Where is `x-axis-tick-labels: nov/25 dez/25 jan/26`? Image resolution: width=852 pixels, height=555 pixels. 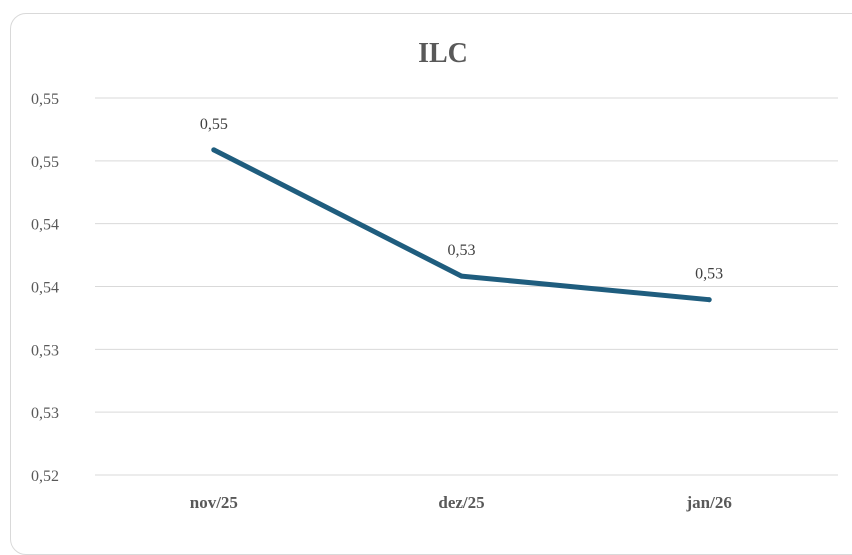 x-axis-tick-labels: nov/25 dez/25 jan/26 is located at coordinates (461, 502).